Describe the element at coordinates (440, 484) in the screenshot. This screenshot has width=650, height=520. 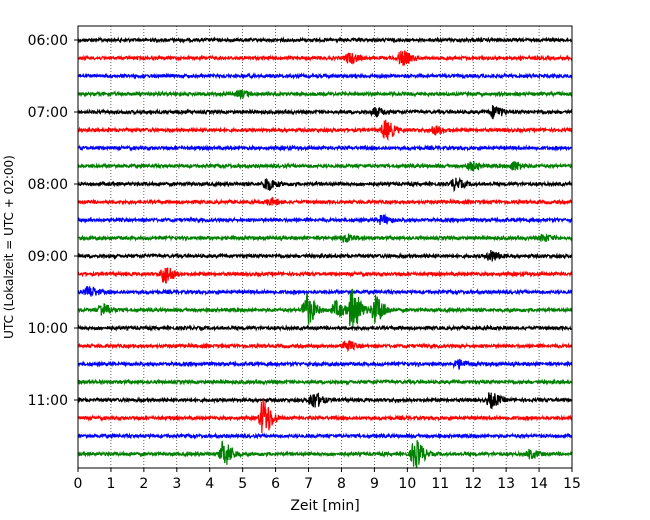
I see `x-tick-label: 11` at that location.